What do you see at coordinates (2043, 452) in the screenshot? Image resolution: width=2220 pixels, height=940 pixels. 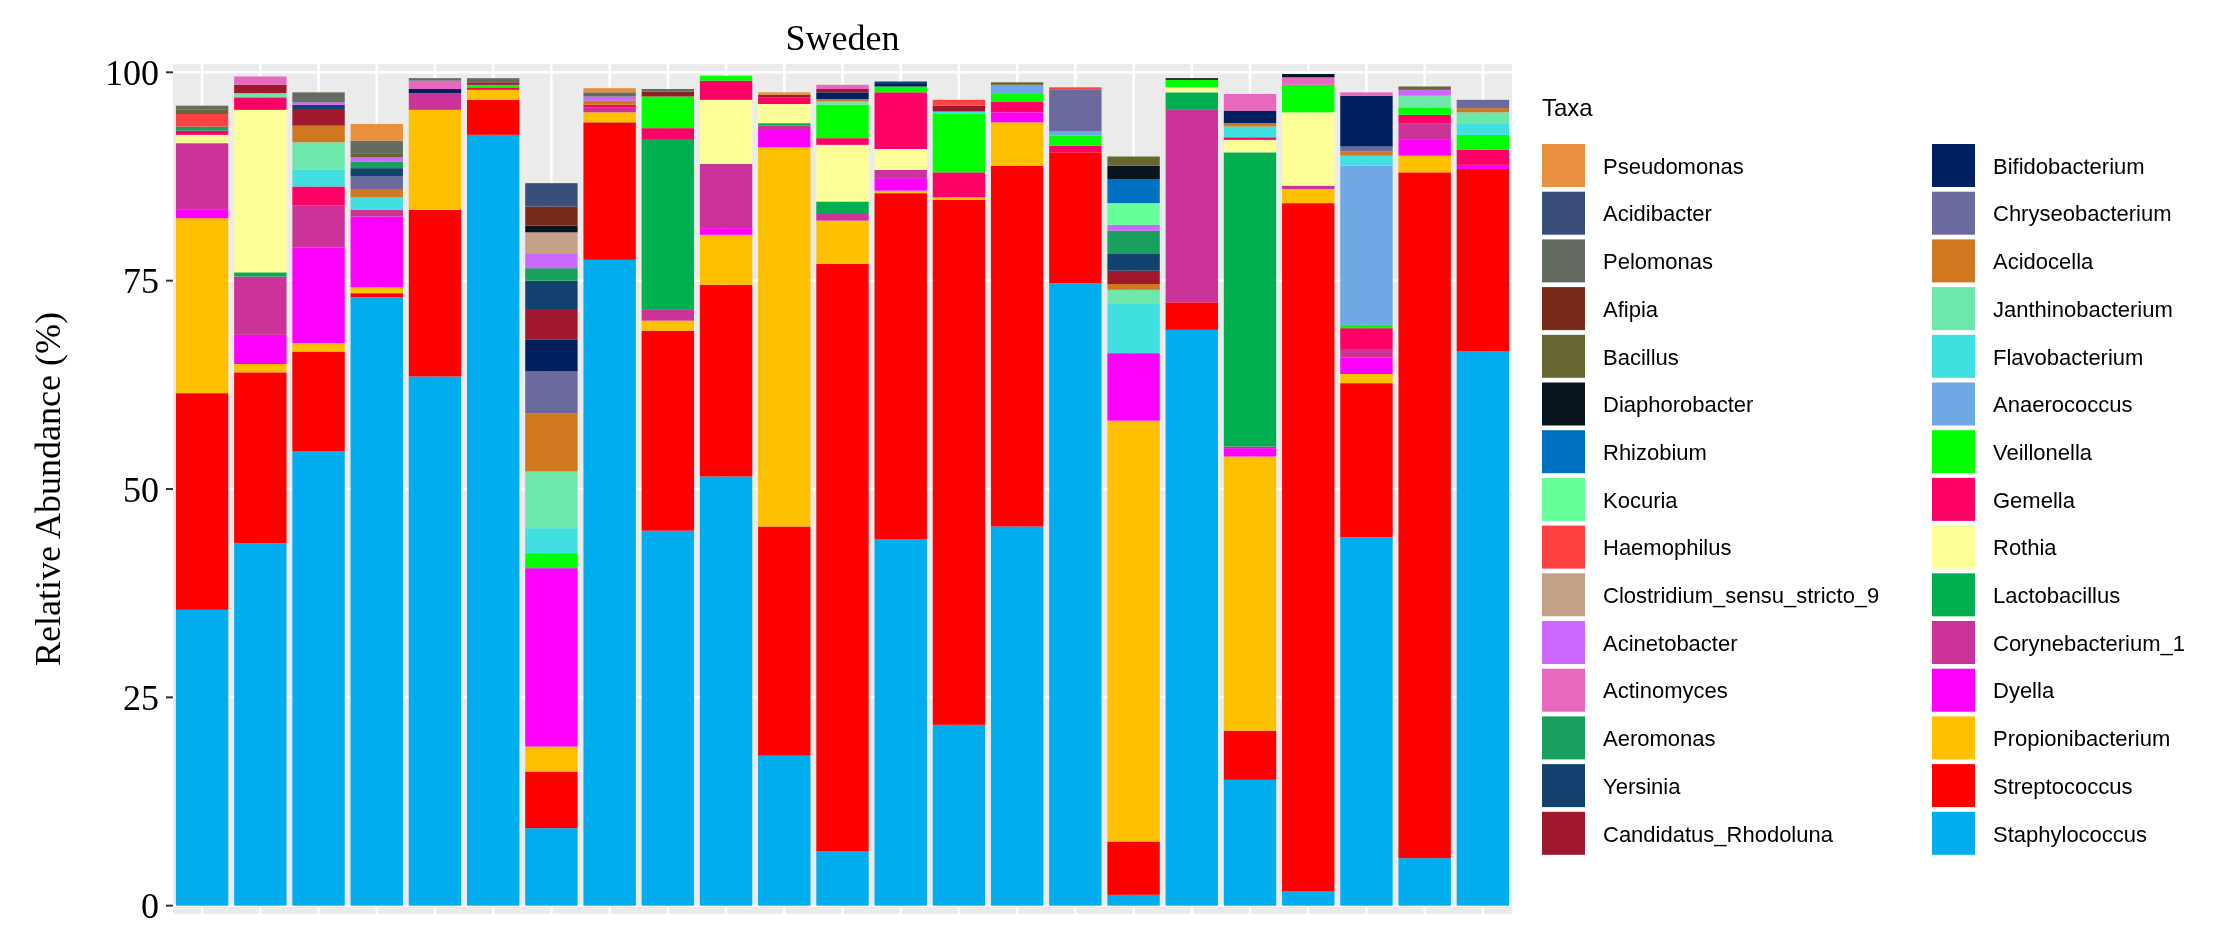 I see `legend-label: Veillonella` at bounding box center [2043, 452].